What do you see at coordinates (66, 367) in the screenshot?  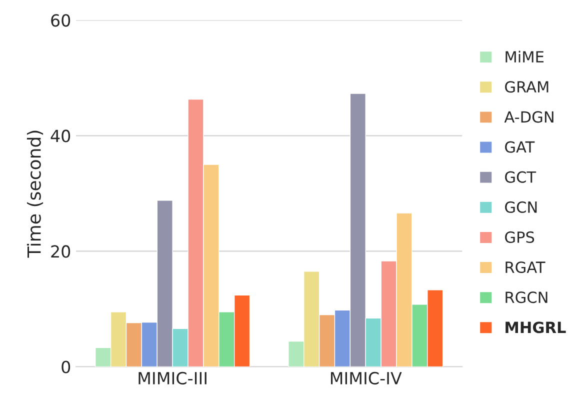 I see `y-tick-label: 0` at bounding box center [66, 367].